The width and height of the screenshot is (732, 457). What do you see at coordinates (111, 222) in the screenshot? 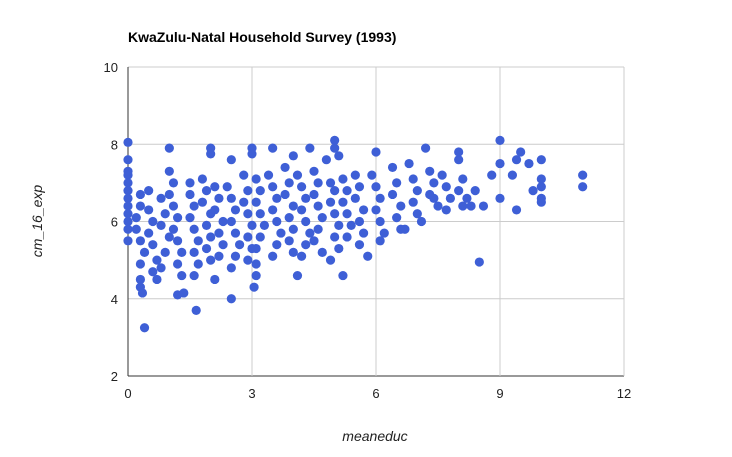
I see `y-tick-labels: 2 4 6 8 10` at bounding box center [111, 222].